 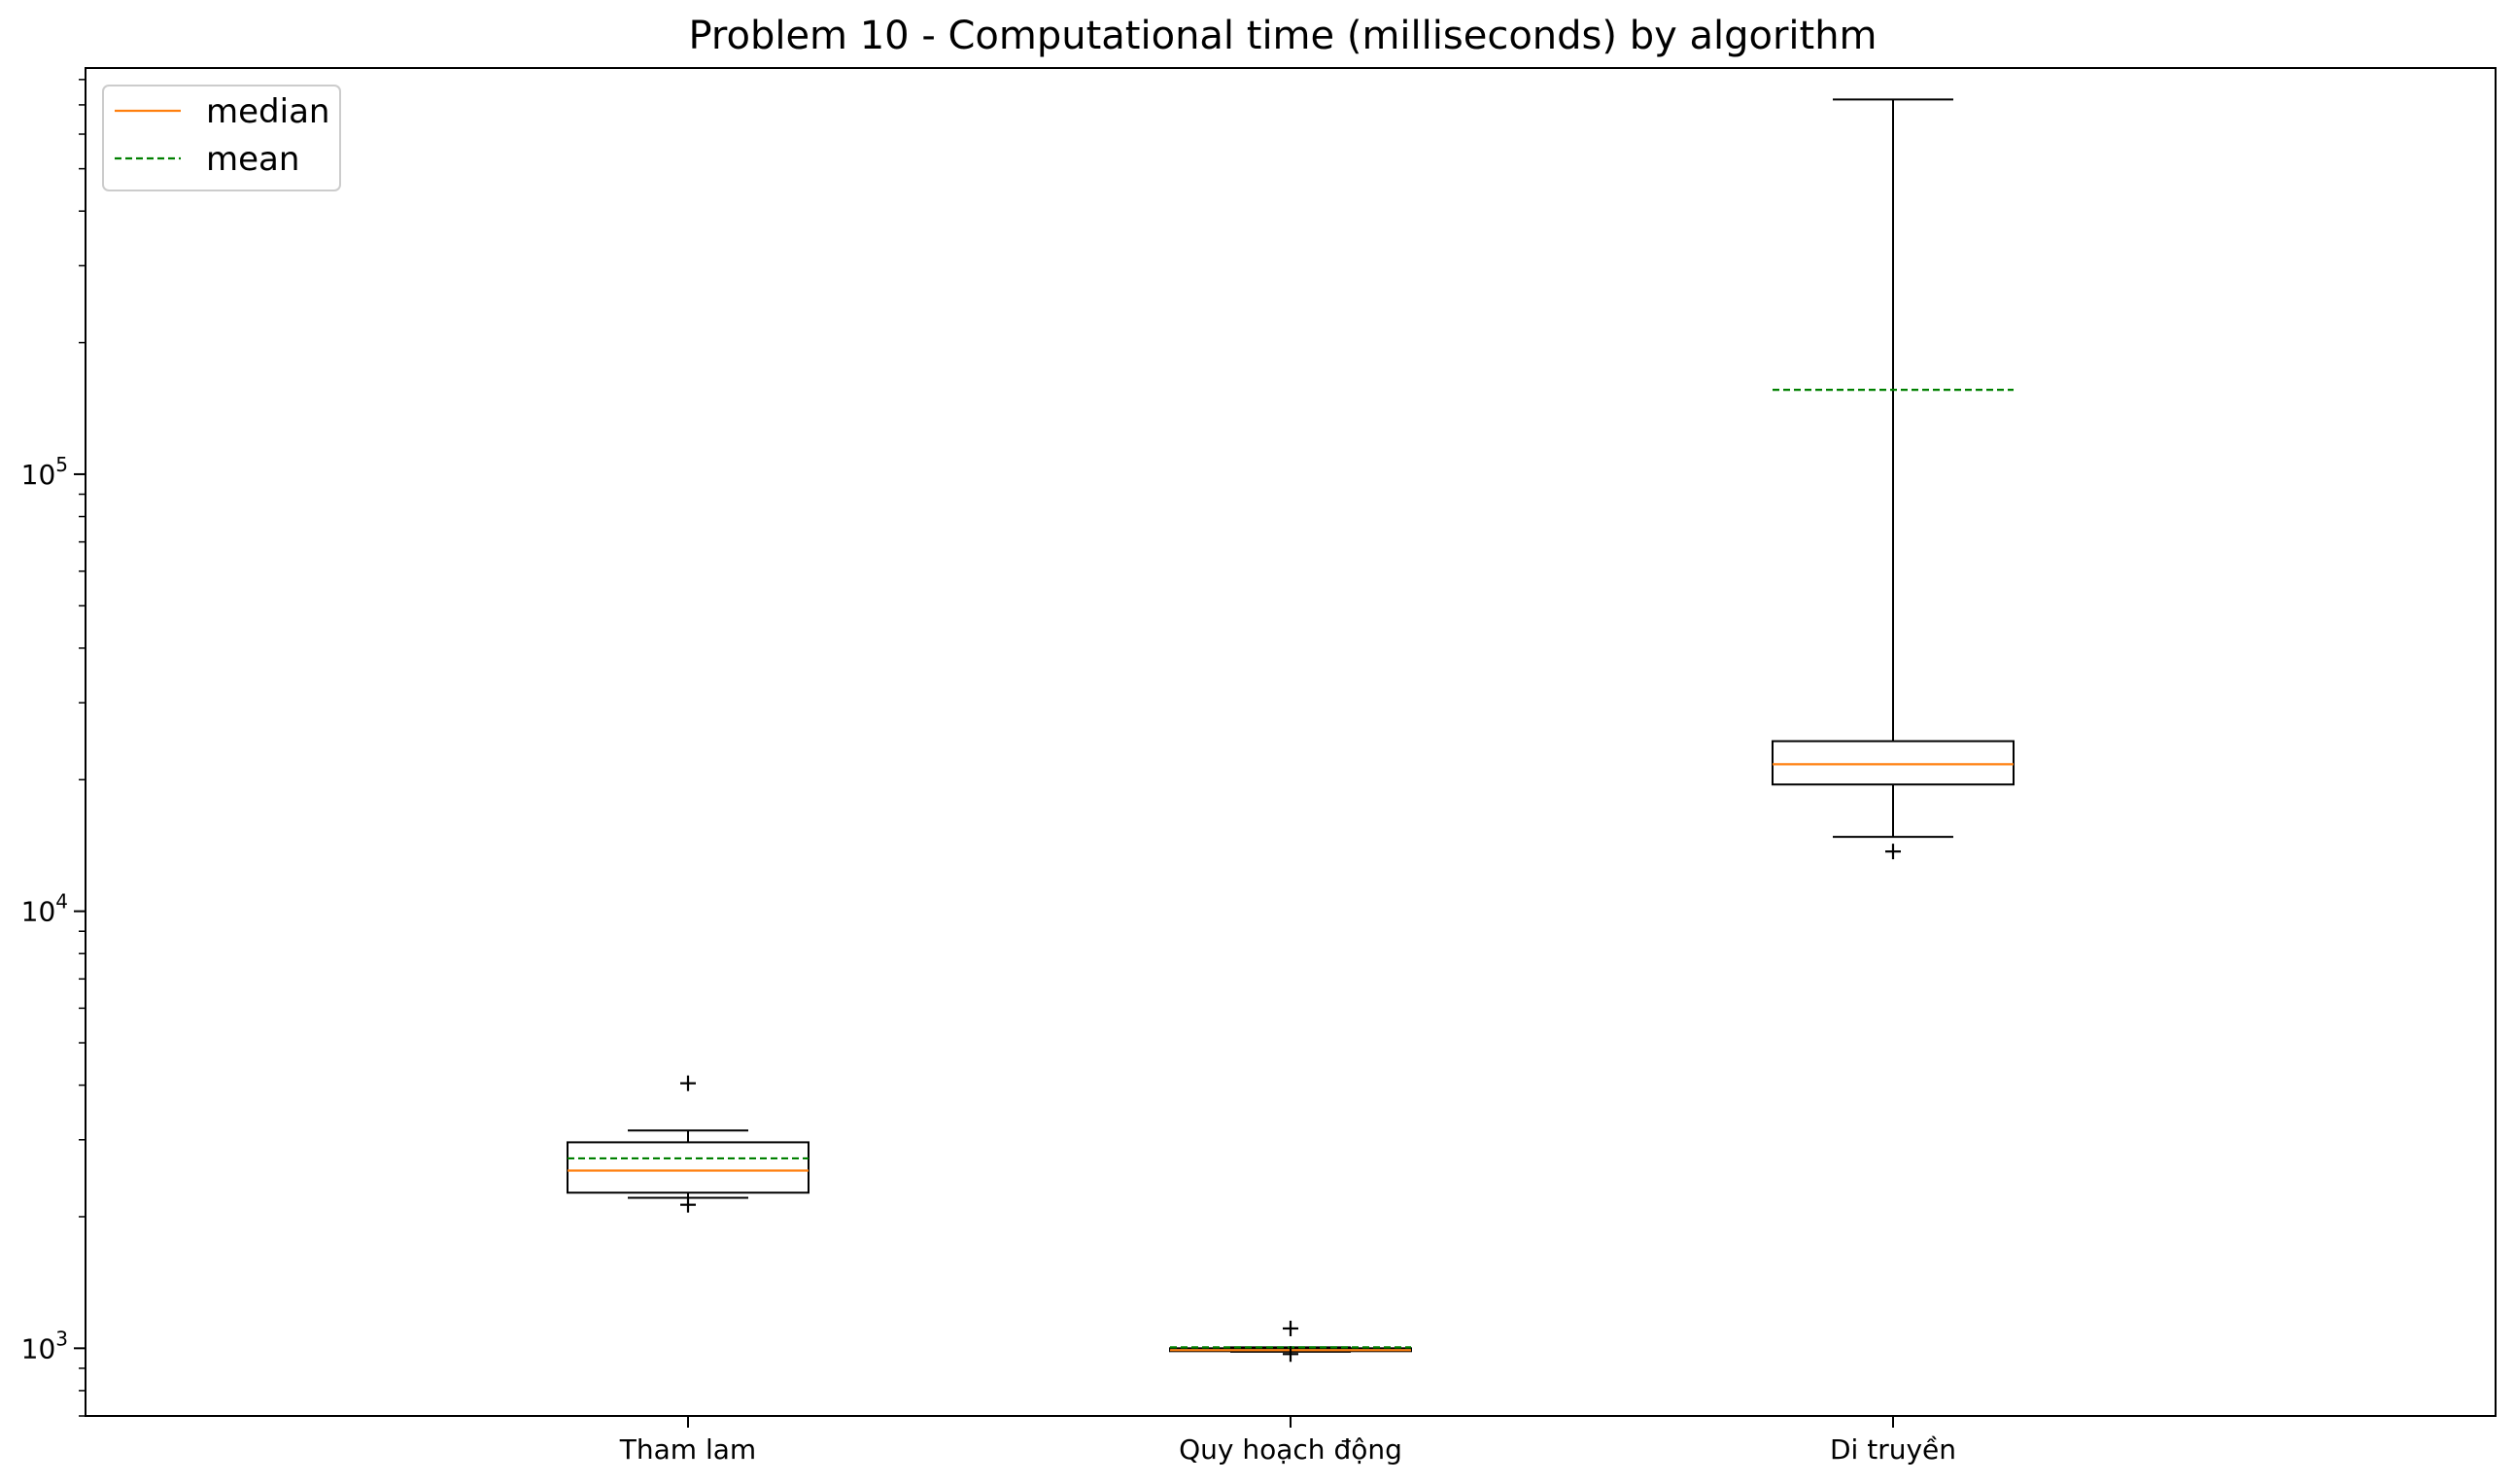 I want to click on y-tick-label-0: 10³, so click(x=44, y=1345).